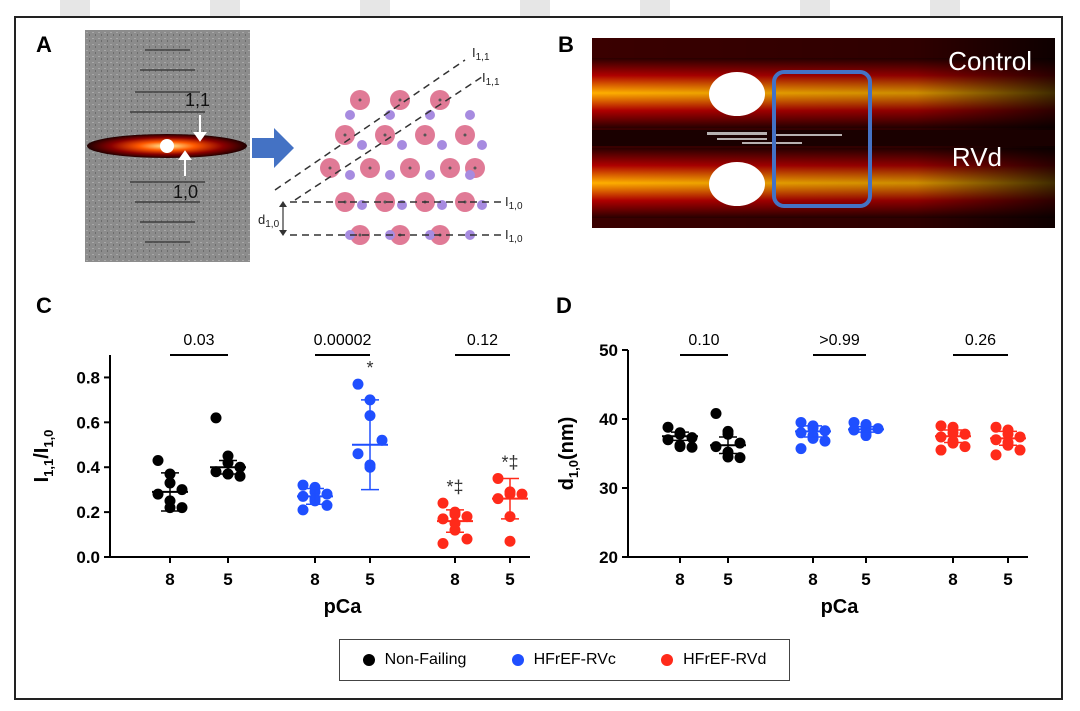 This screenshot has width=1080, height=711. I want to click on i10-sub-1: 1,0, so click(516, 206).